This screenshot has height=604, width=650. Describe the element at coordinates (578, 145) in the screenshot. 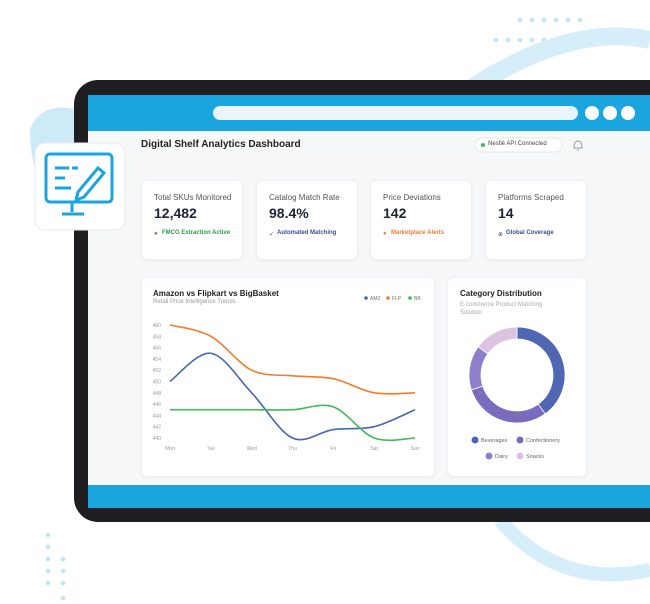

I see `bell-icon` at that location.